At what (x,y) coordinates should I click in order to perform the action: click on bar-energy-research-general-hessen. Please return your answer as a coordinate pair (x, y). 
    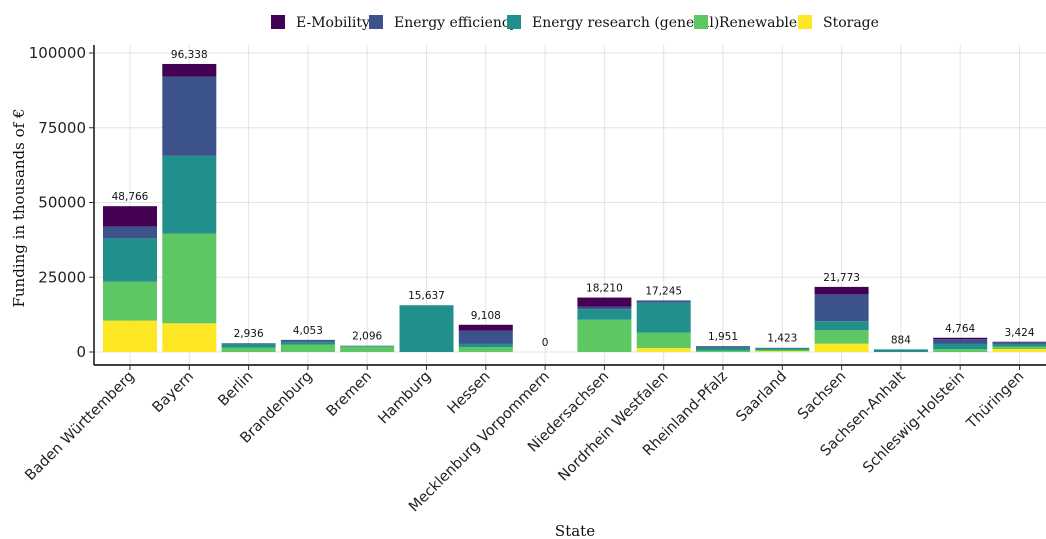
    Looking at the image, I should click on (485, 345).